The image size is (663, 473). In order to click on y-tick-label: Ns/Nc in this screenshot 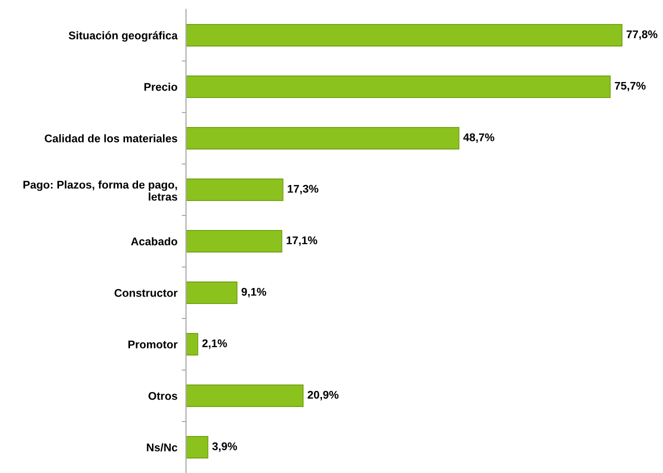, I will do `click(162, 447)`.